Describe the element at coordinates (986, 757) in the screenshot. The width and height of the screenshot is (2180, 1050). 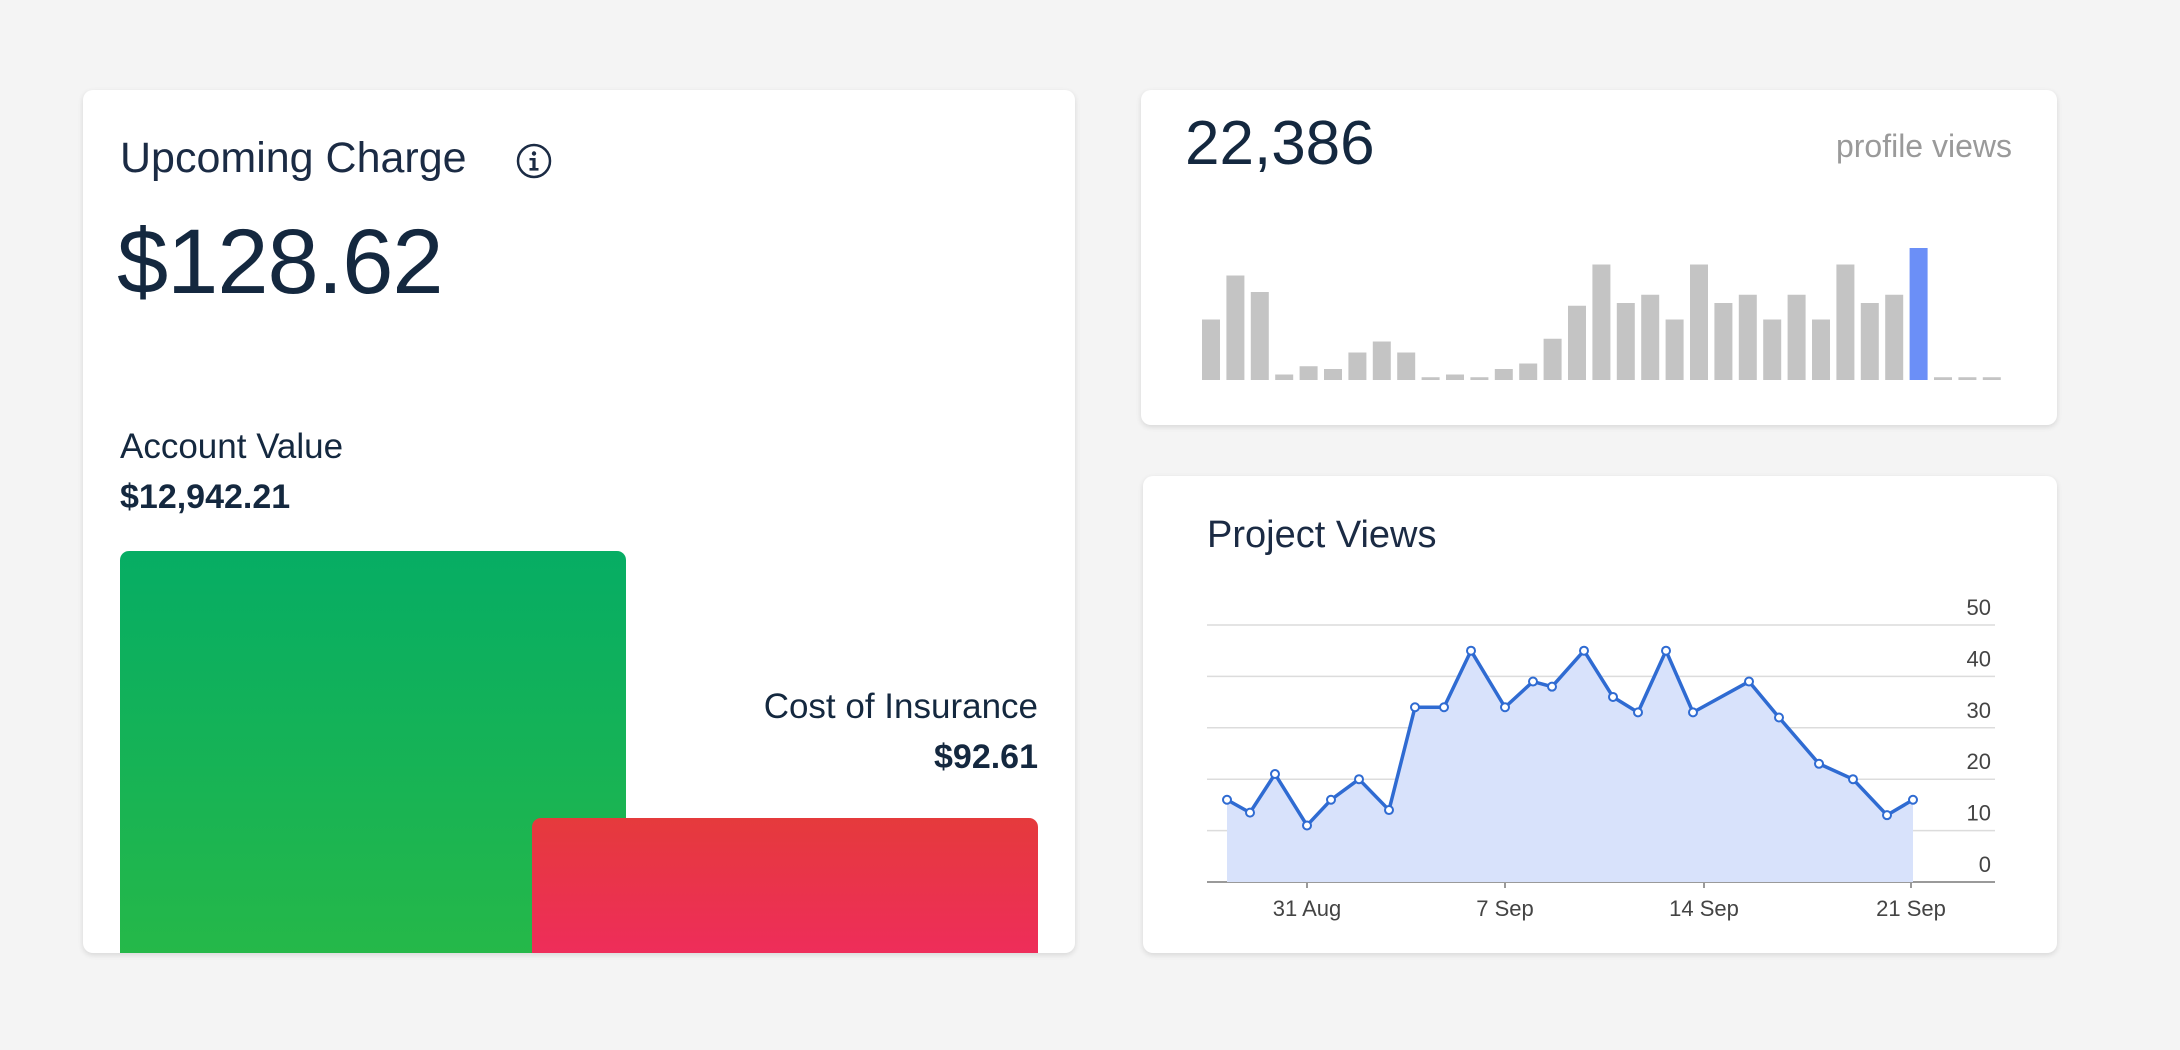
I see `cost-of-insurance-amount: $92.61` at that location.